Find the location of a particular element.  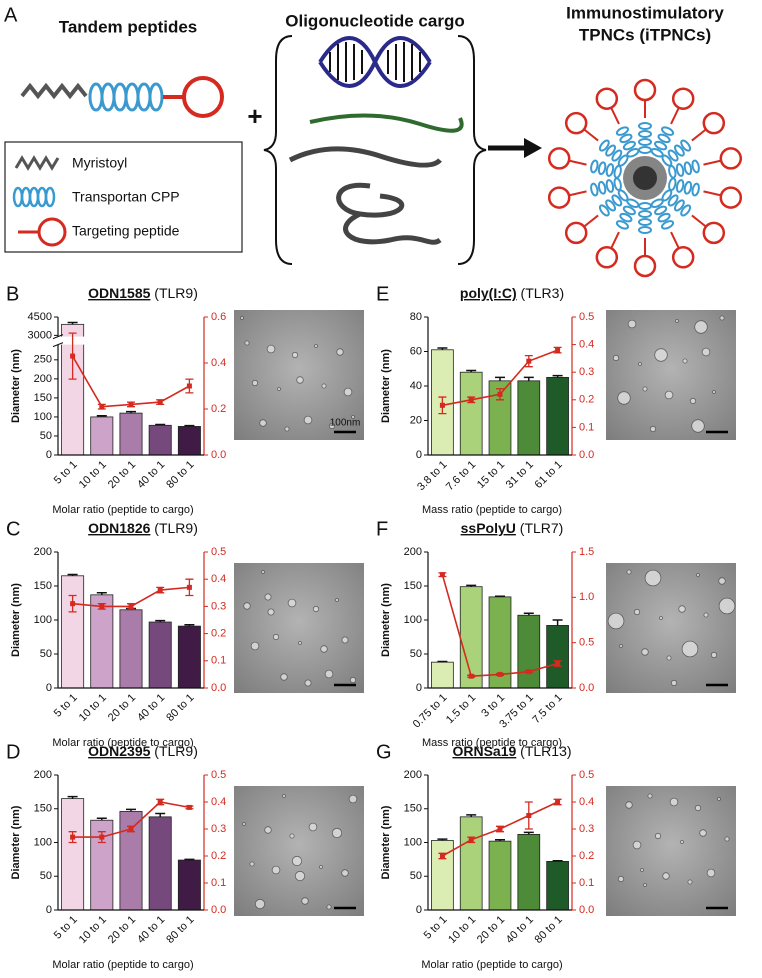

x-tick-label: 61 to 1 is located at coordinates (549, 475).